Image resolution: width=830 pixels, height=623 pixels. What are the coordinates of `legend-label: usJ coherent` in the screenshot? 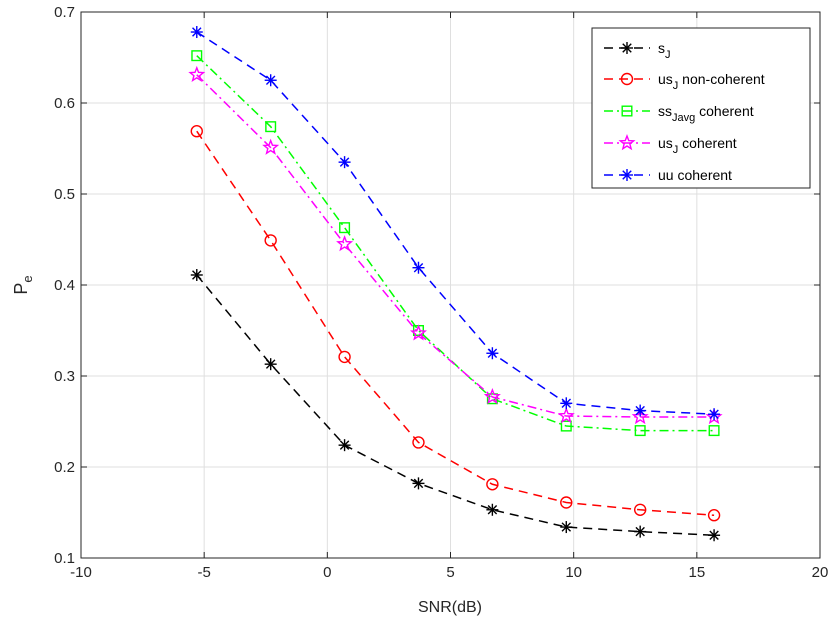 It's located at (697, 145).